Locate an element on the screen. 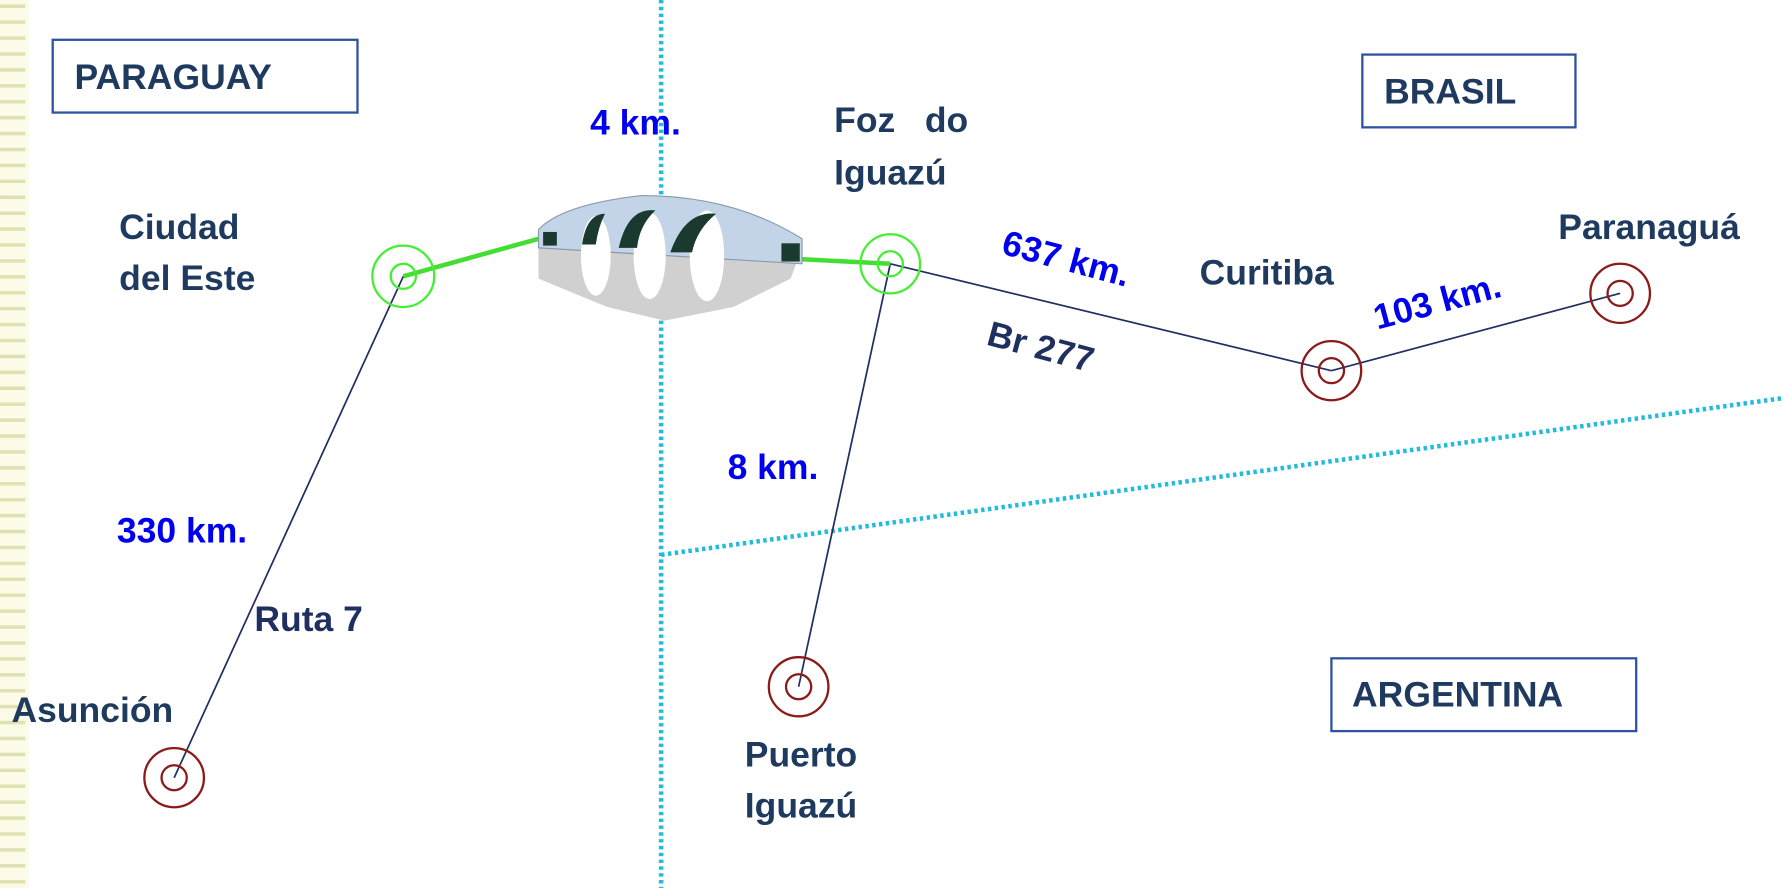  city-label: Asunción is located at coordinates (92, 710).